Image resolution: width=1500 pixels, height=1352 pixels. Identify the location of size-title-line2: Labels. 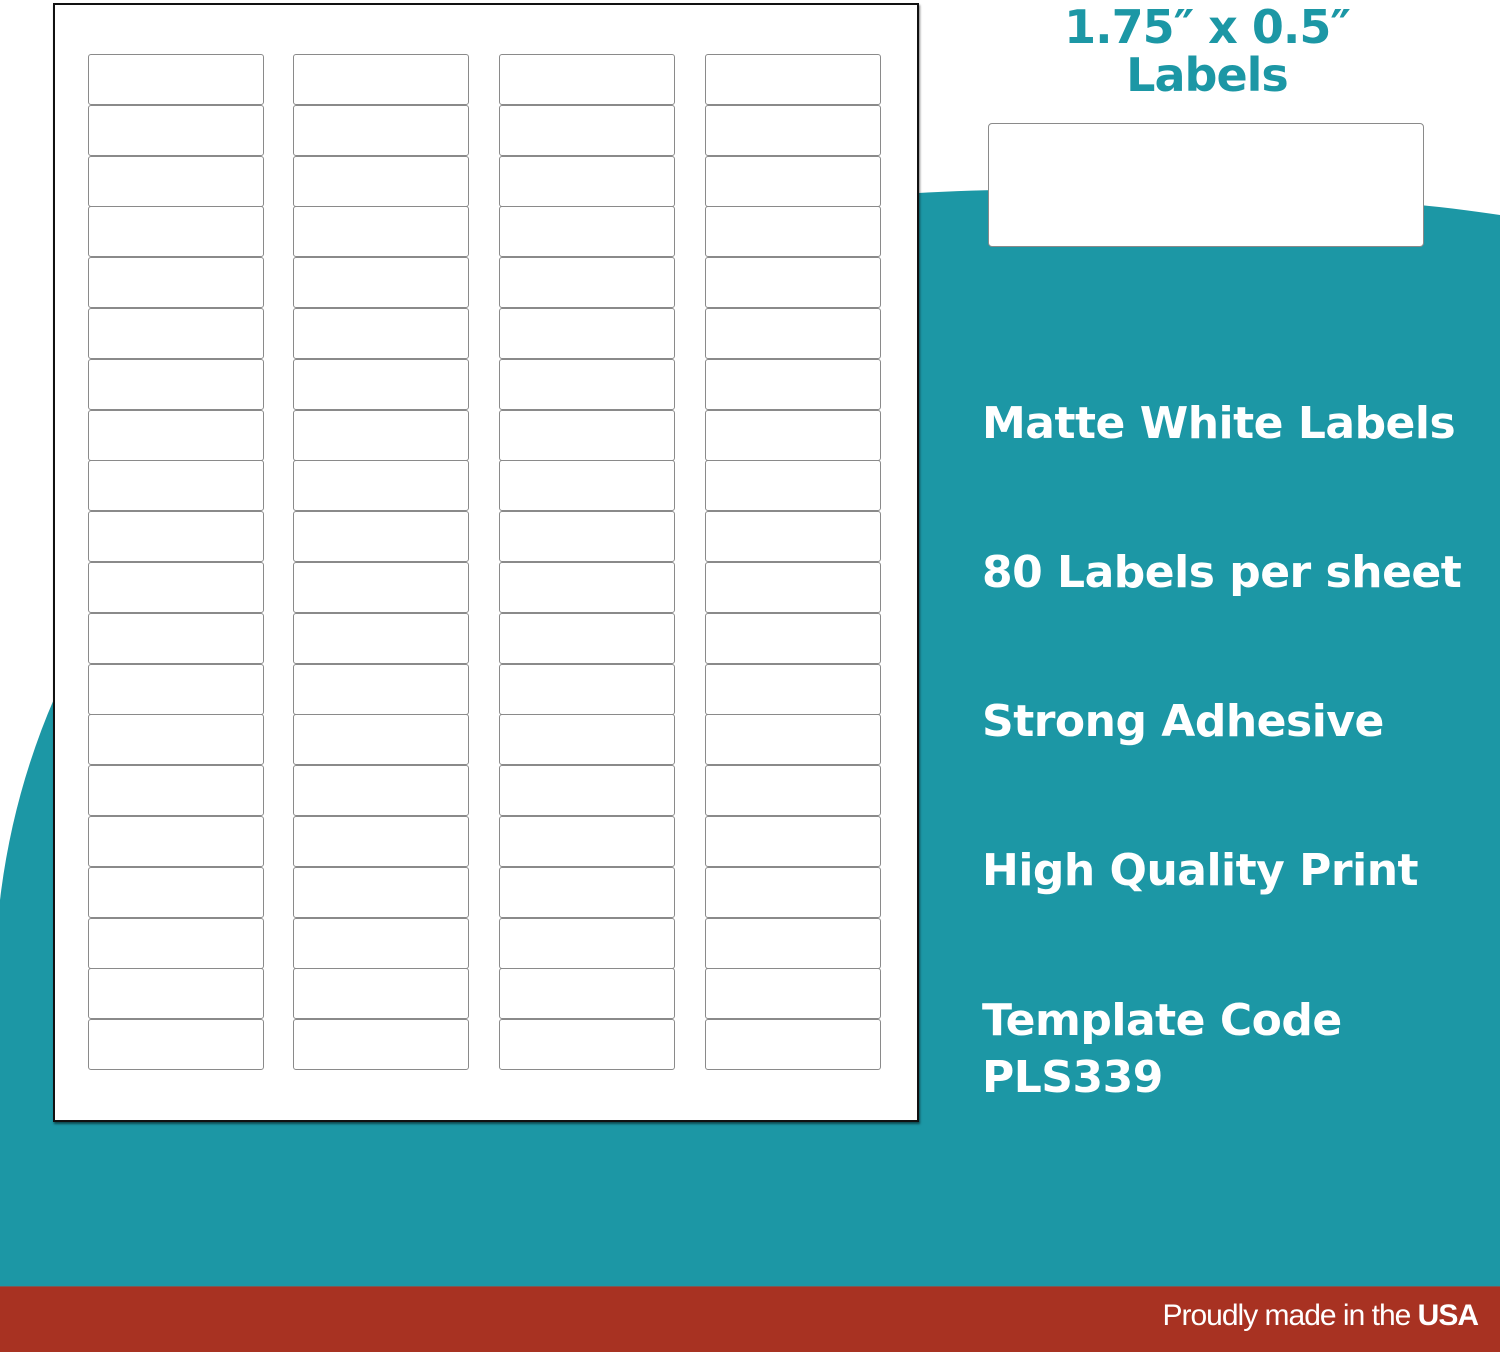
(1207, 75).